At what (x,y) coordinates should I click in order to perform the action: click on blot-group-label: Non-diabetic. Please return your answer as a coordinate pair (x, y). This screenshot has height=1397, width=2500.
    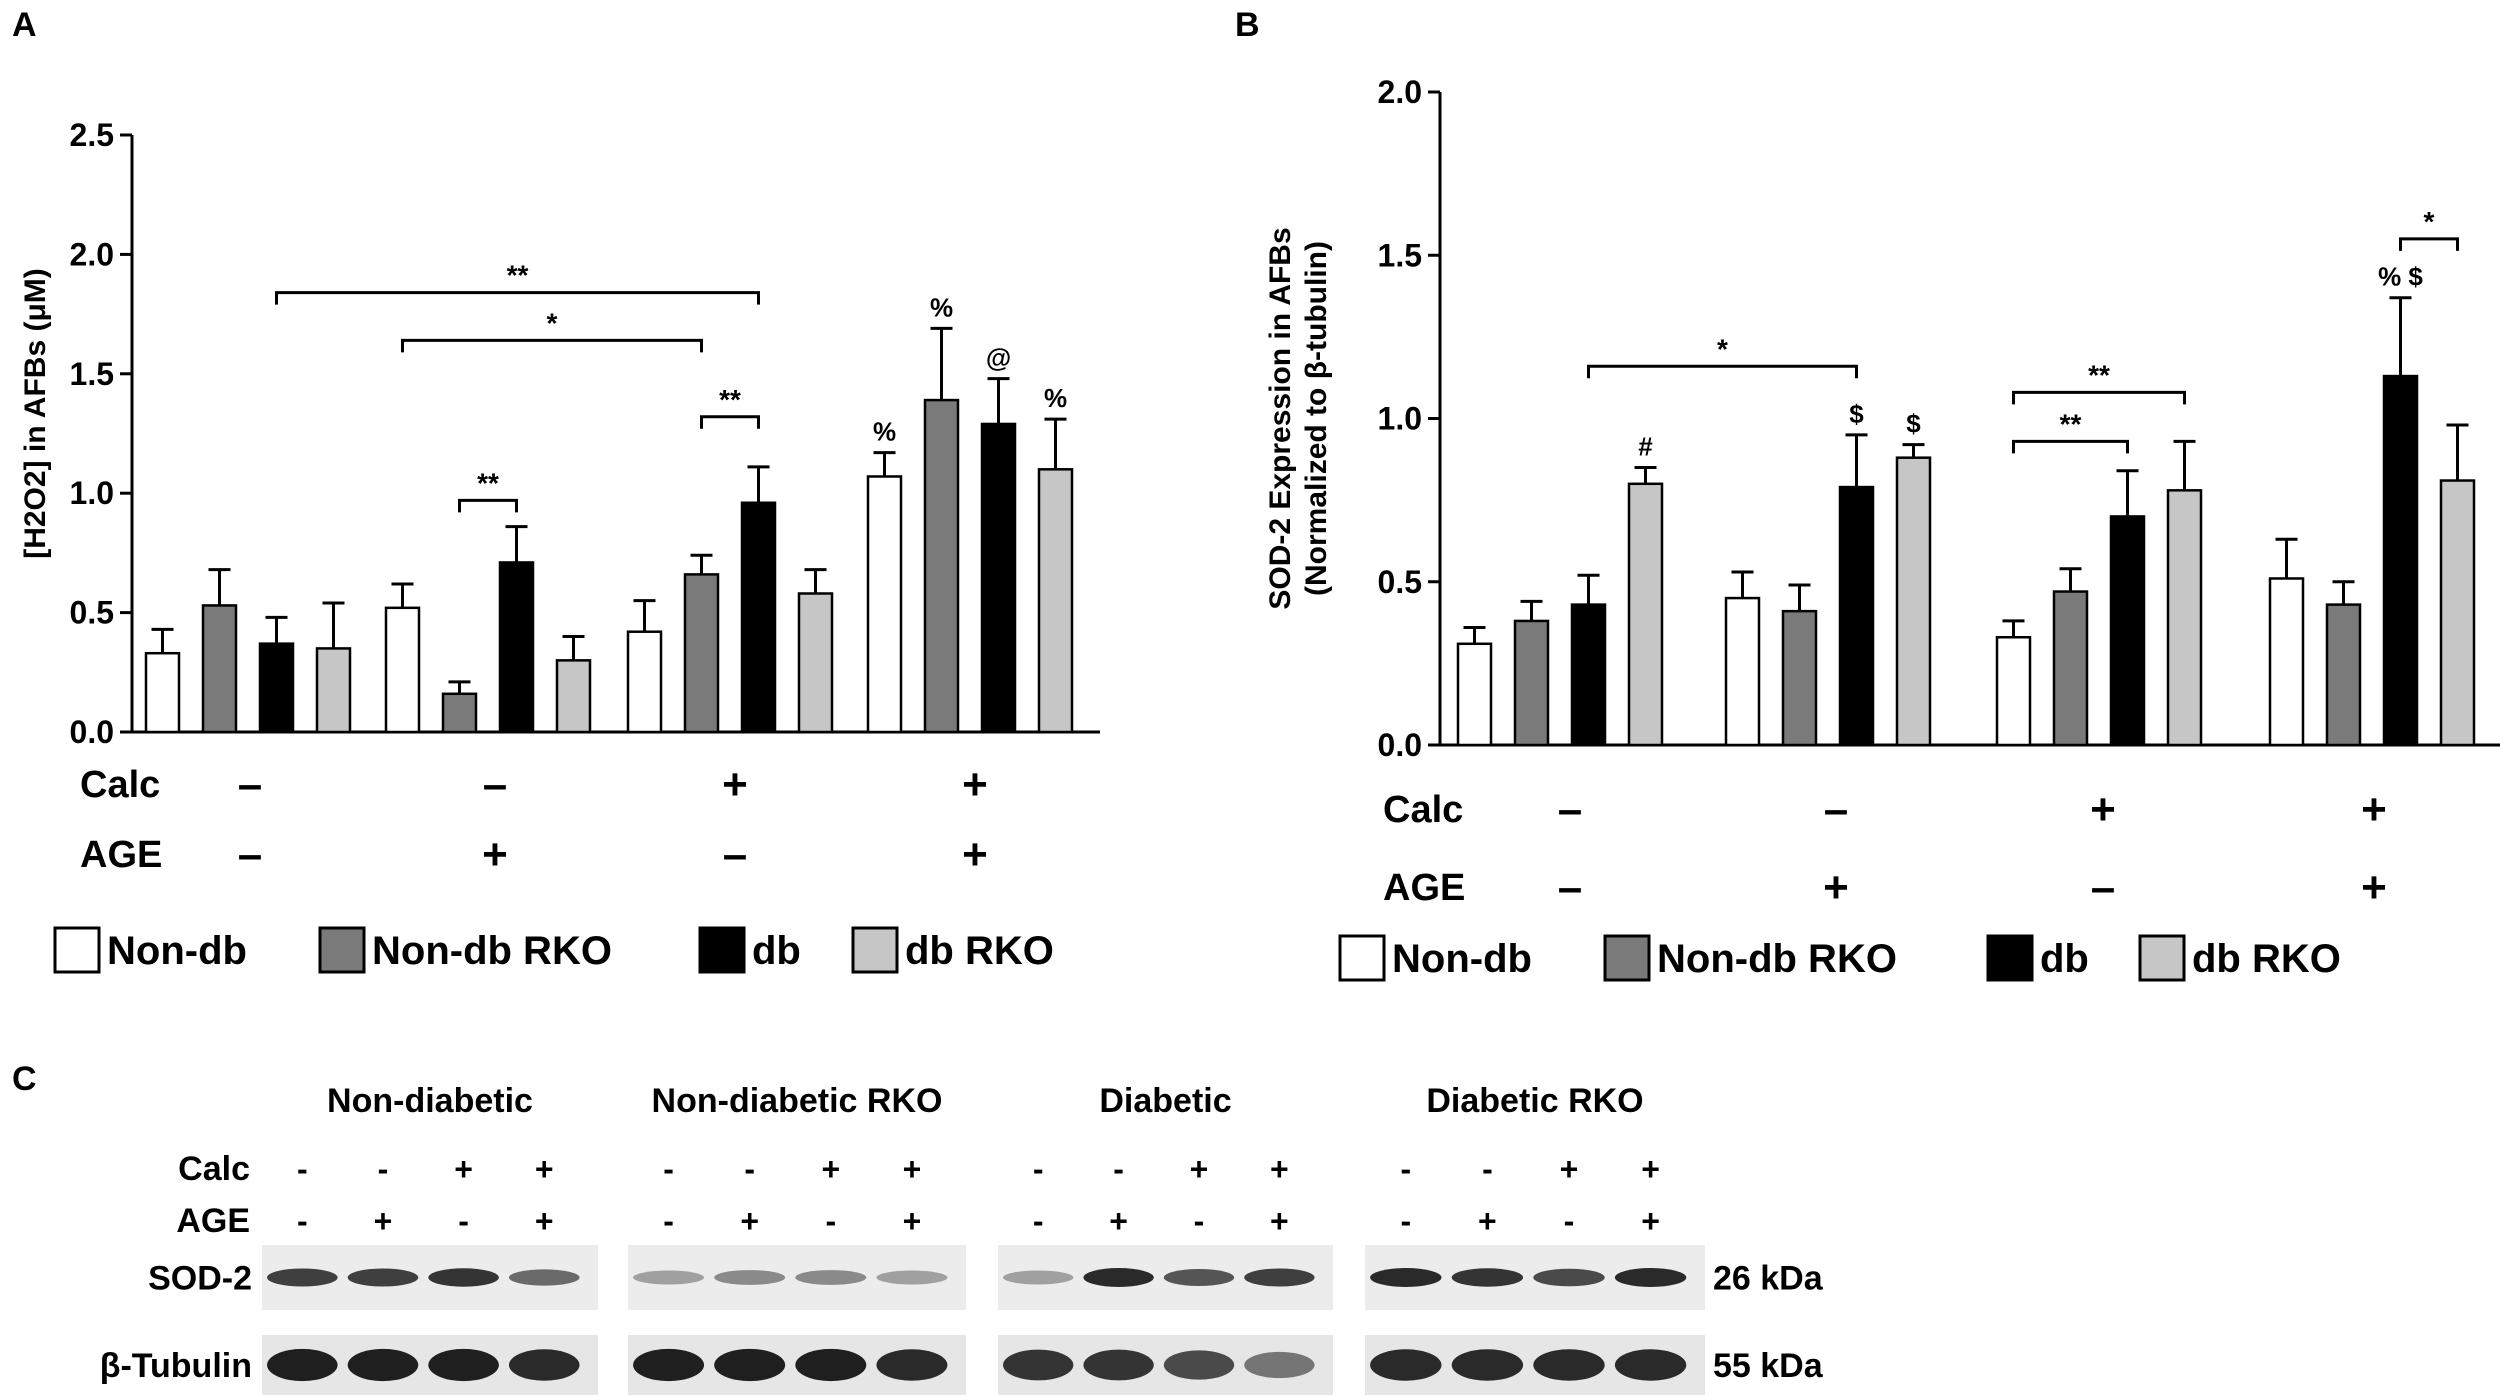
    Looking at the image, I should click on (430, 1101).